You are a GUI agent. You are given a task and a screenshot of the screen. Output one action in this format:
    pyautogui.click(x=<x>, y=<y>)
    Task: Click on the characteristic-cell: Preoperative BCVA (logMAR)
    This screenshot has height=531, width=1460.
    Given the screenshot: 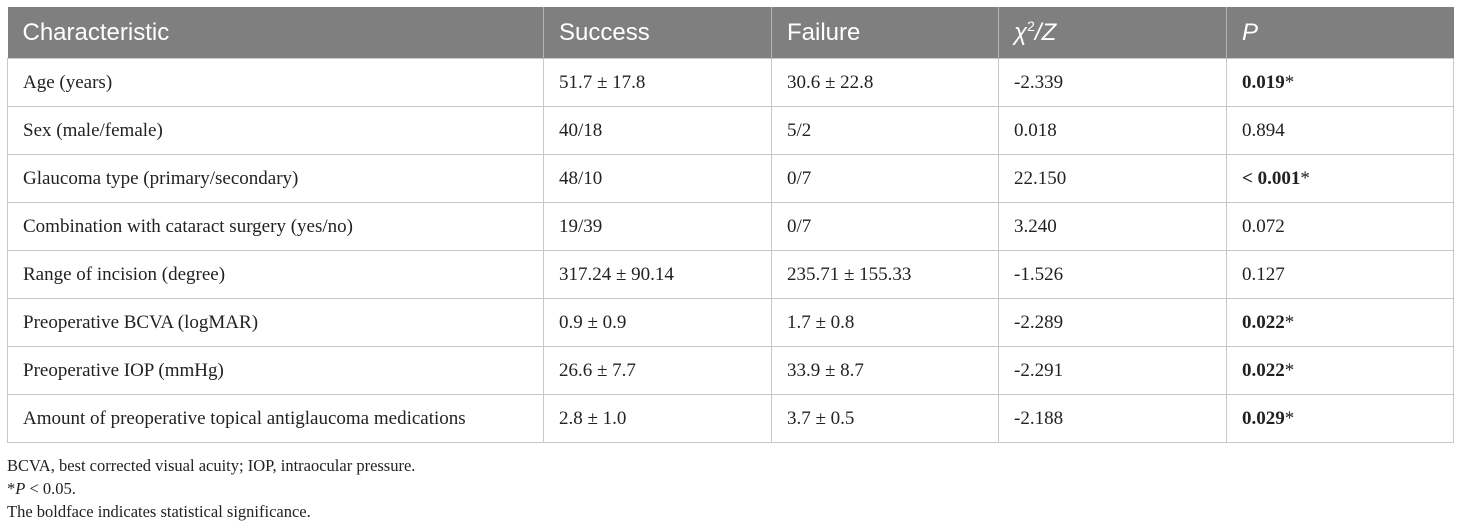 What is the action you would take?
    pyautogui.click(x=275, y=322)
    